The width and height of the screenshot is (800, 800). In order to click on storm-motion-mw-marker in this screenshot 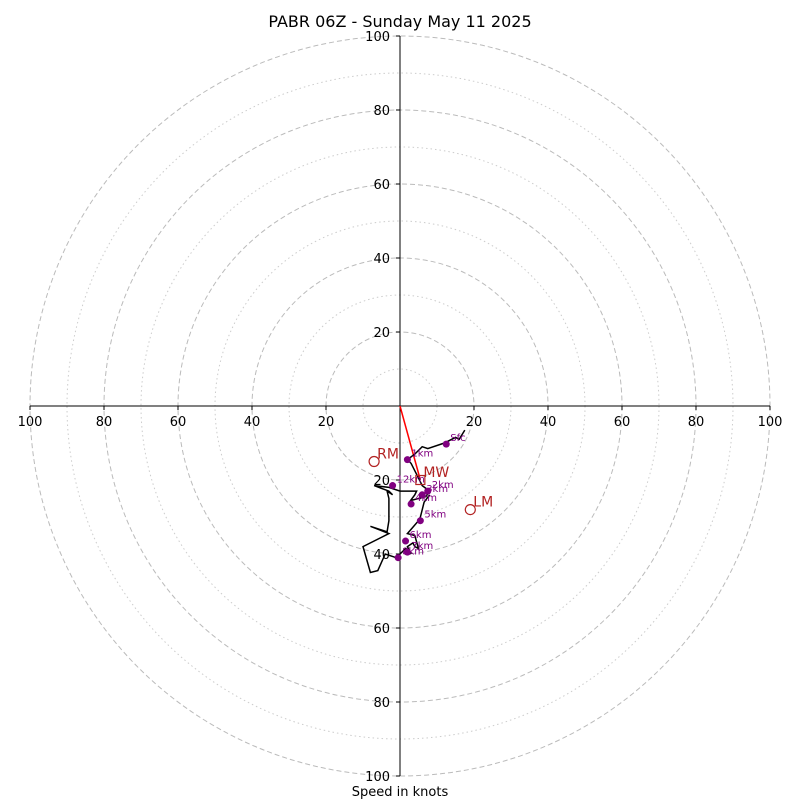, I will do `click(420, 480)`.